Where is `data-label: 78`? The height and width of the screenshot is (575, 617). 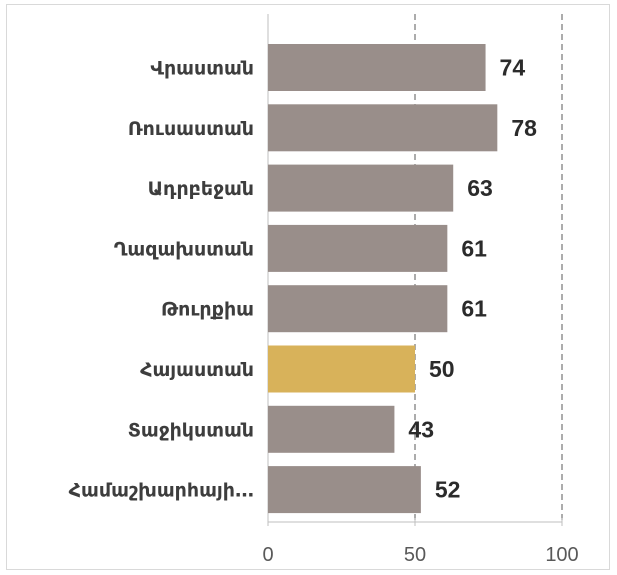 data-label: 78 is located at coordinates (524, 128).